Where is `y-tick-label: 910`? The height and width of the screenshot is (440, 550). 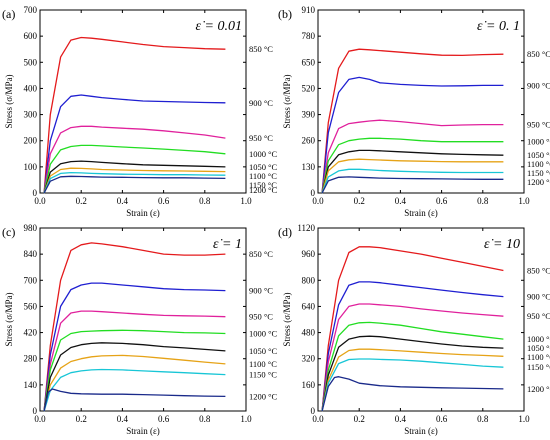
y-tick-label: 910 is located at coordinates (309, 10).